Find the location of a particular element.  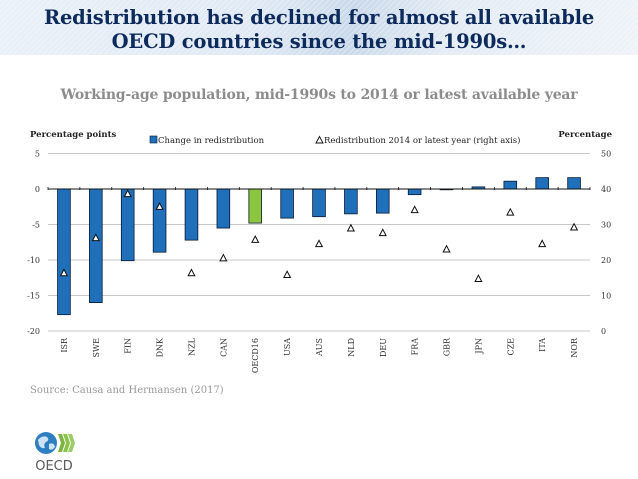

marker-oecd16 is located at coordinates (255, 239).